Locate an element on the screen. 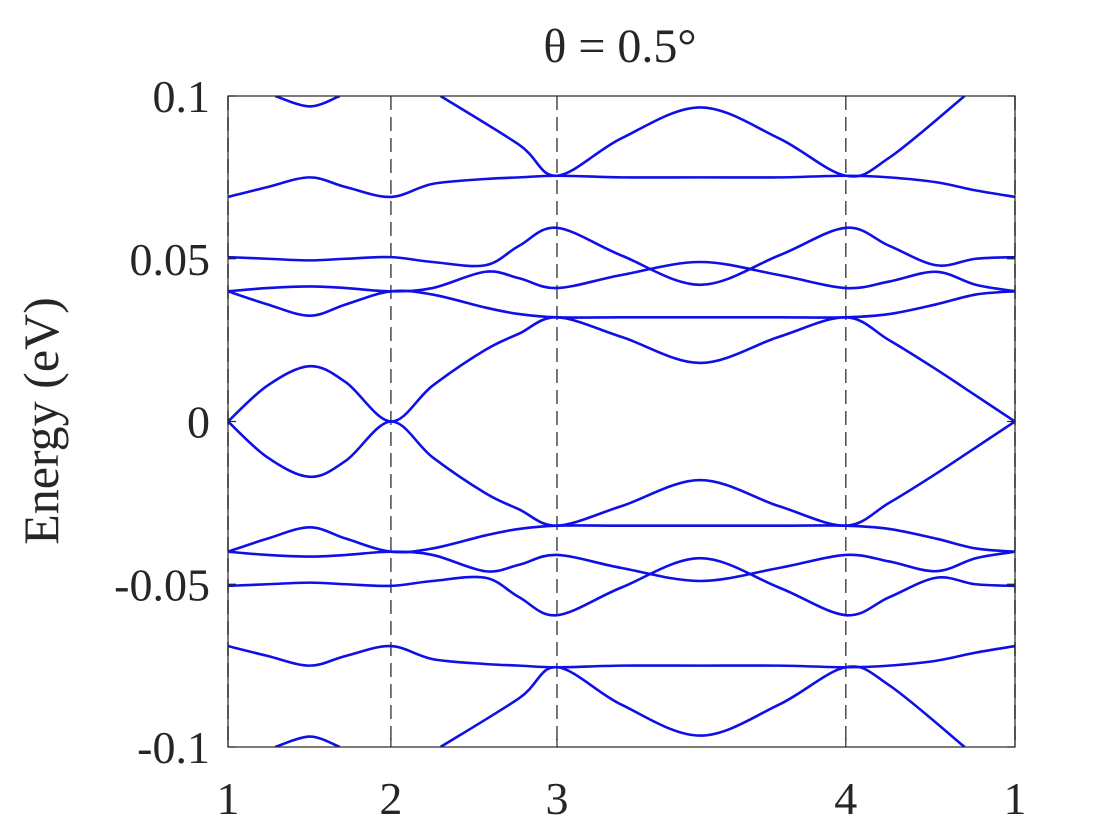 The image size is (1120, 840). chart-title: θ = 0.5° is located at coordinates (619, 46).